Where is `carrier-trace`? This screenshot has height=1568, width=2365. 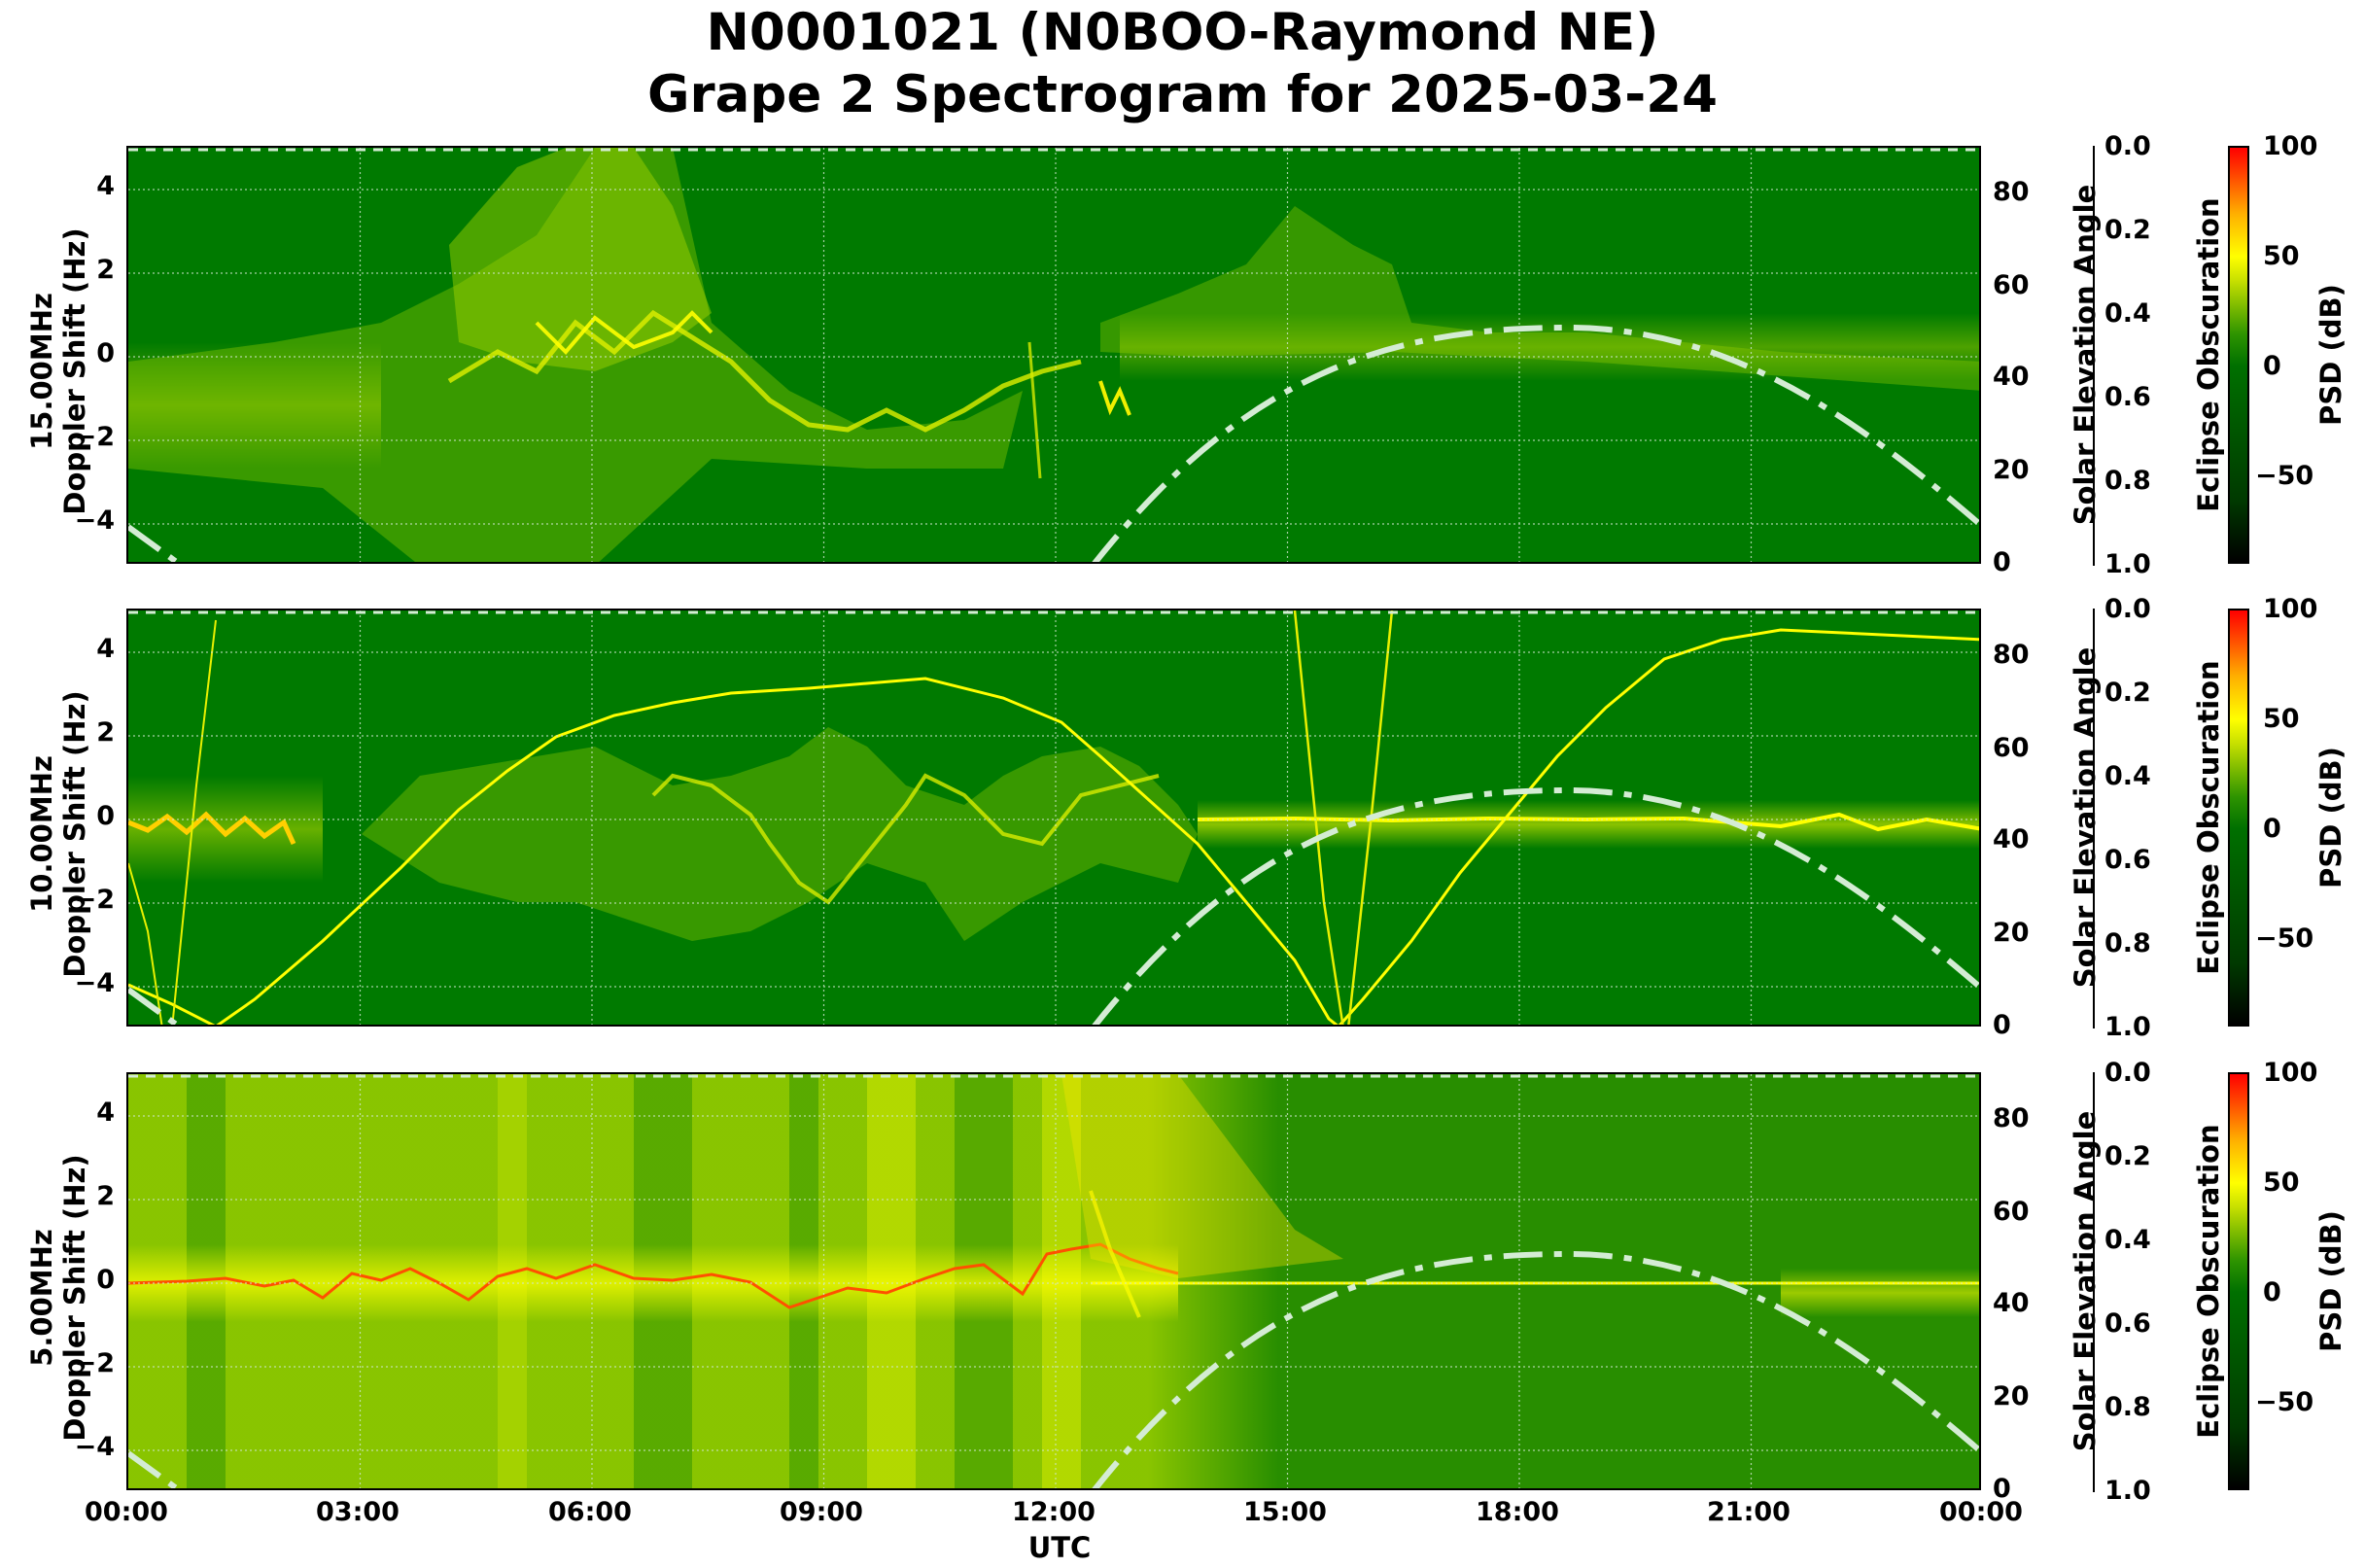
carrier-trace is located at coordinates (654, 1275).